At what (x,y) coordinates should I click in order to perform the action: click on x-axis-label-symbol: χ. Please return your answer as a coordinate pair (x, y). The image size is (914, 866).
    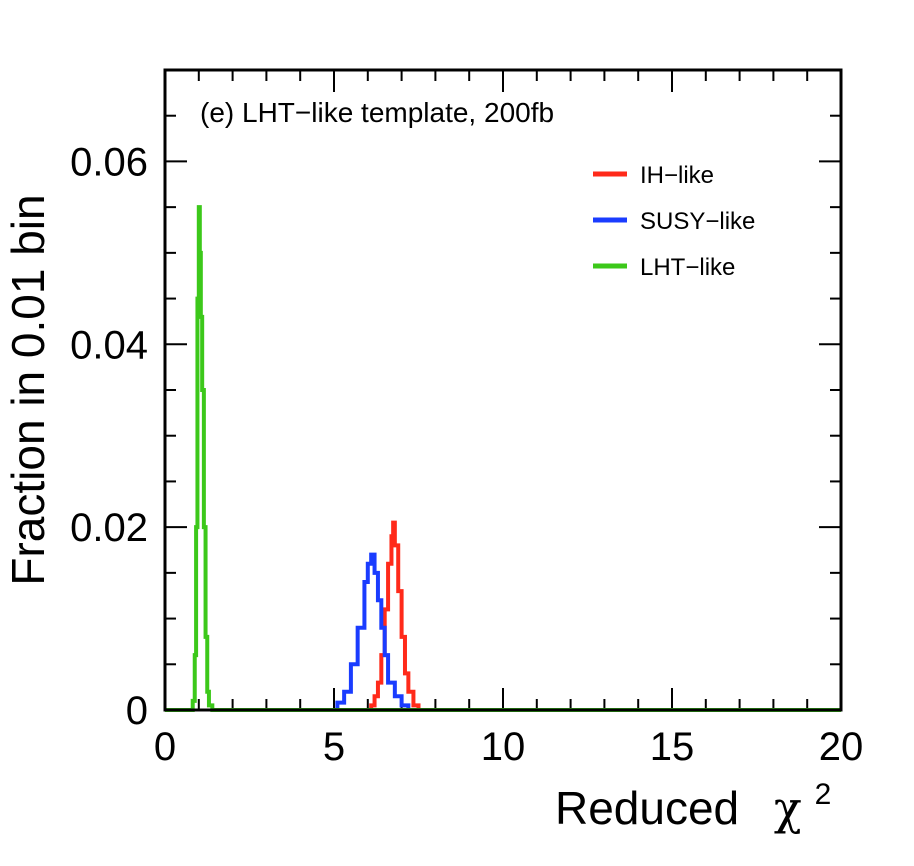
    Looking at the image, I should click on (788, 808).